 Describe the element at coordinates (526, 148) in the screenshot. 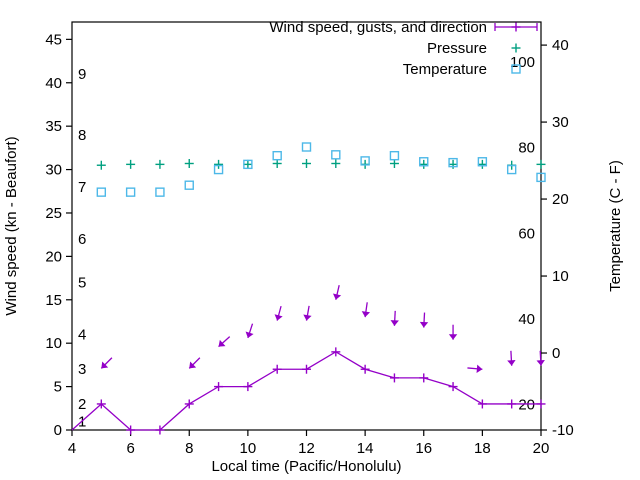

I see `fahrenheit-scale-label: 80` at that location.